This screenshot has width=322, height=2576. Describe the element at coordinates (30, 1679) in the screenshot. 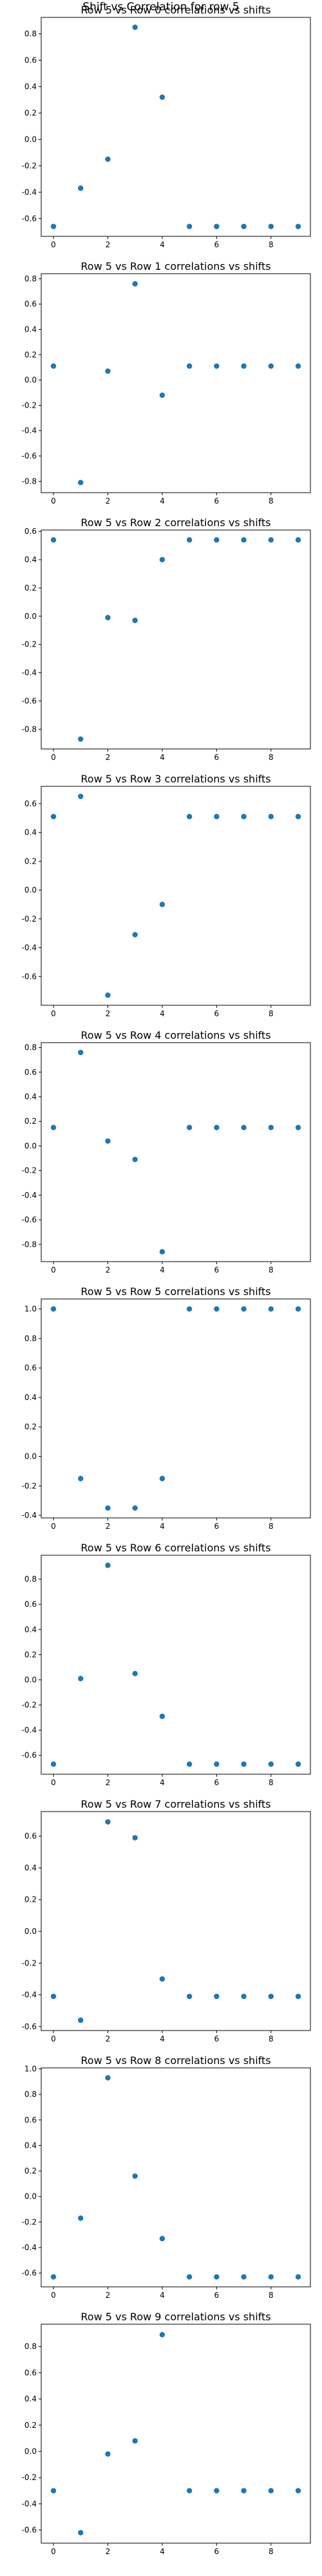

I see `y-tick-label: 0.0` at that location.